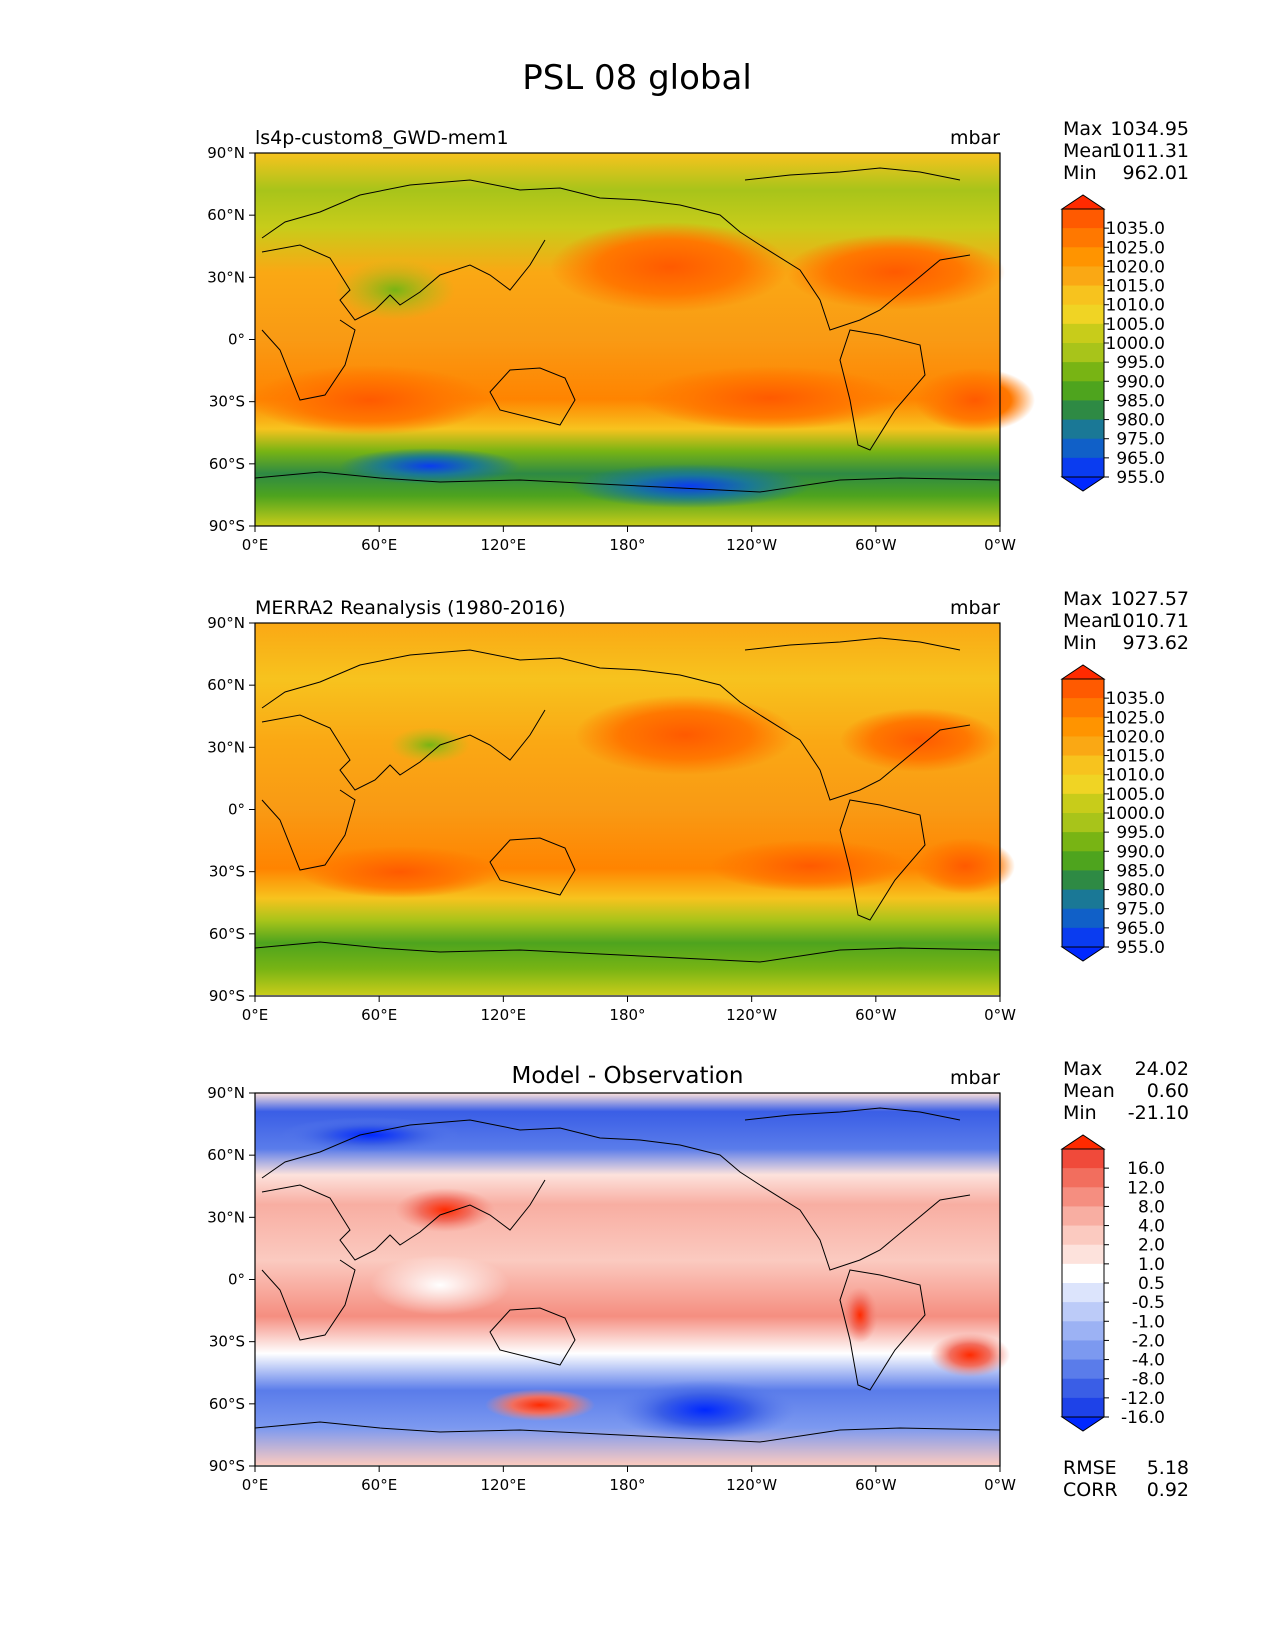 The height and width of the screenshot is (1650, 1275). I want to click on panel-title-left: MERRA2 Reanalysis (1980-2016), so click(410, 608).